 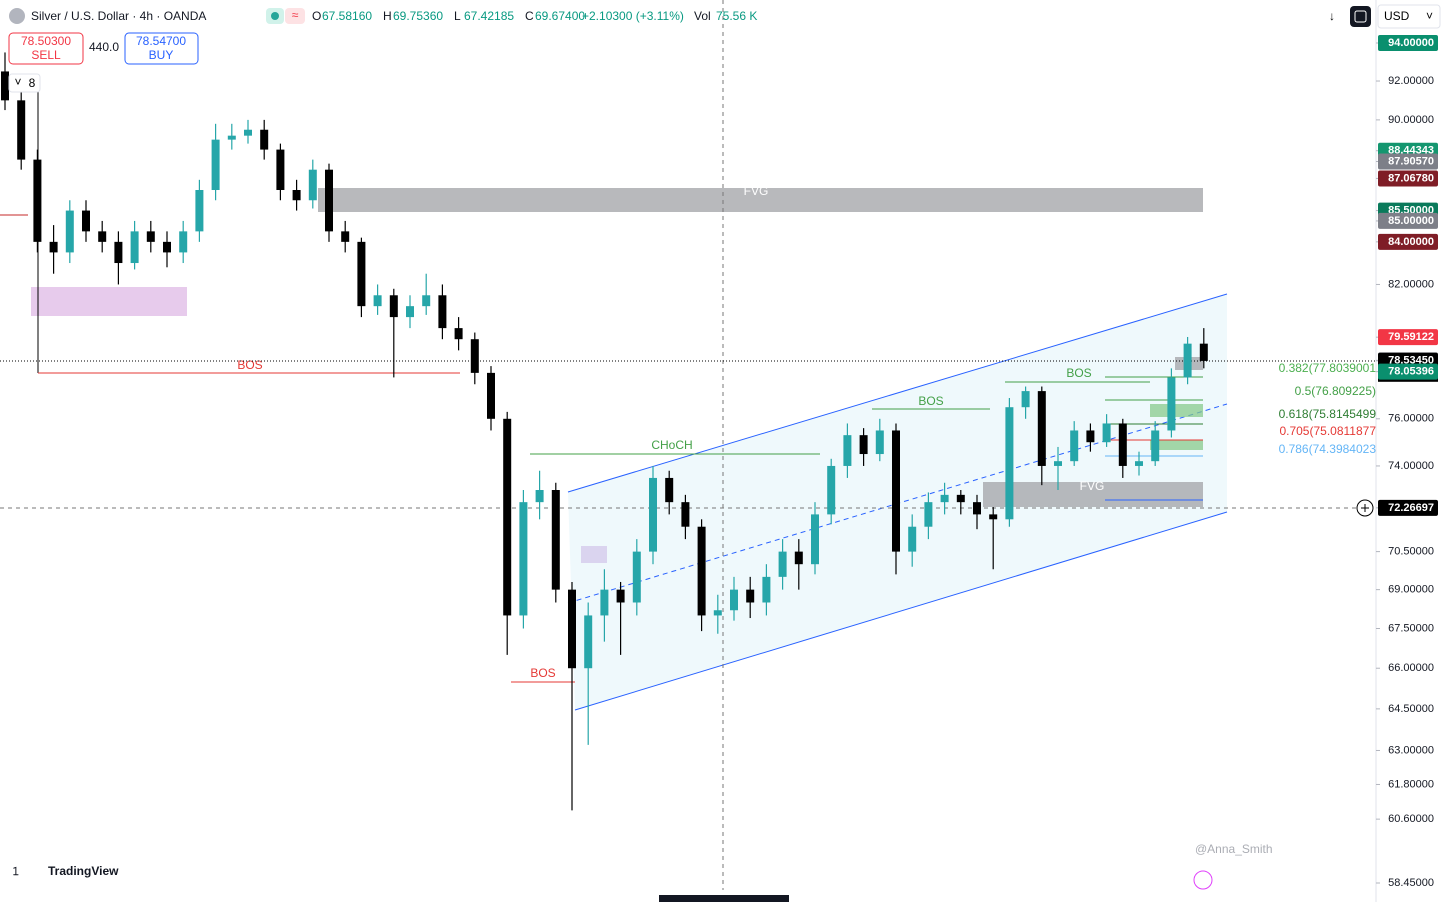 I want to click on sell-button, so click(x=46, y=48).